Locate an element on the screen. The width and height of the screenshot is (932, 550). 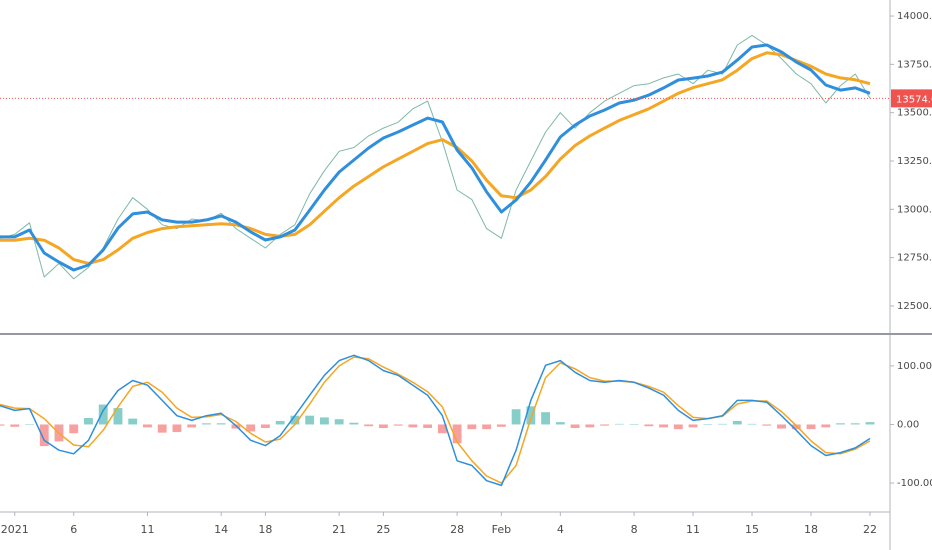
x-tick-label: 22 is located at coordinates (870, 529).